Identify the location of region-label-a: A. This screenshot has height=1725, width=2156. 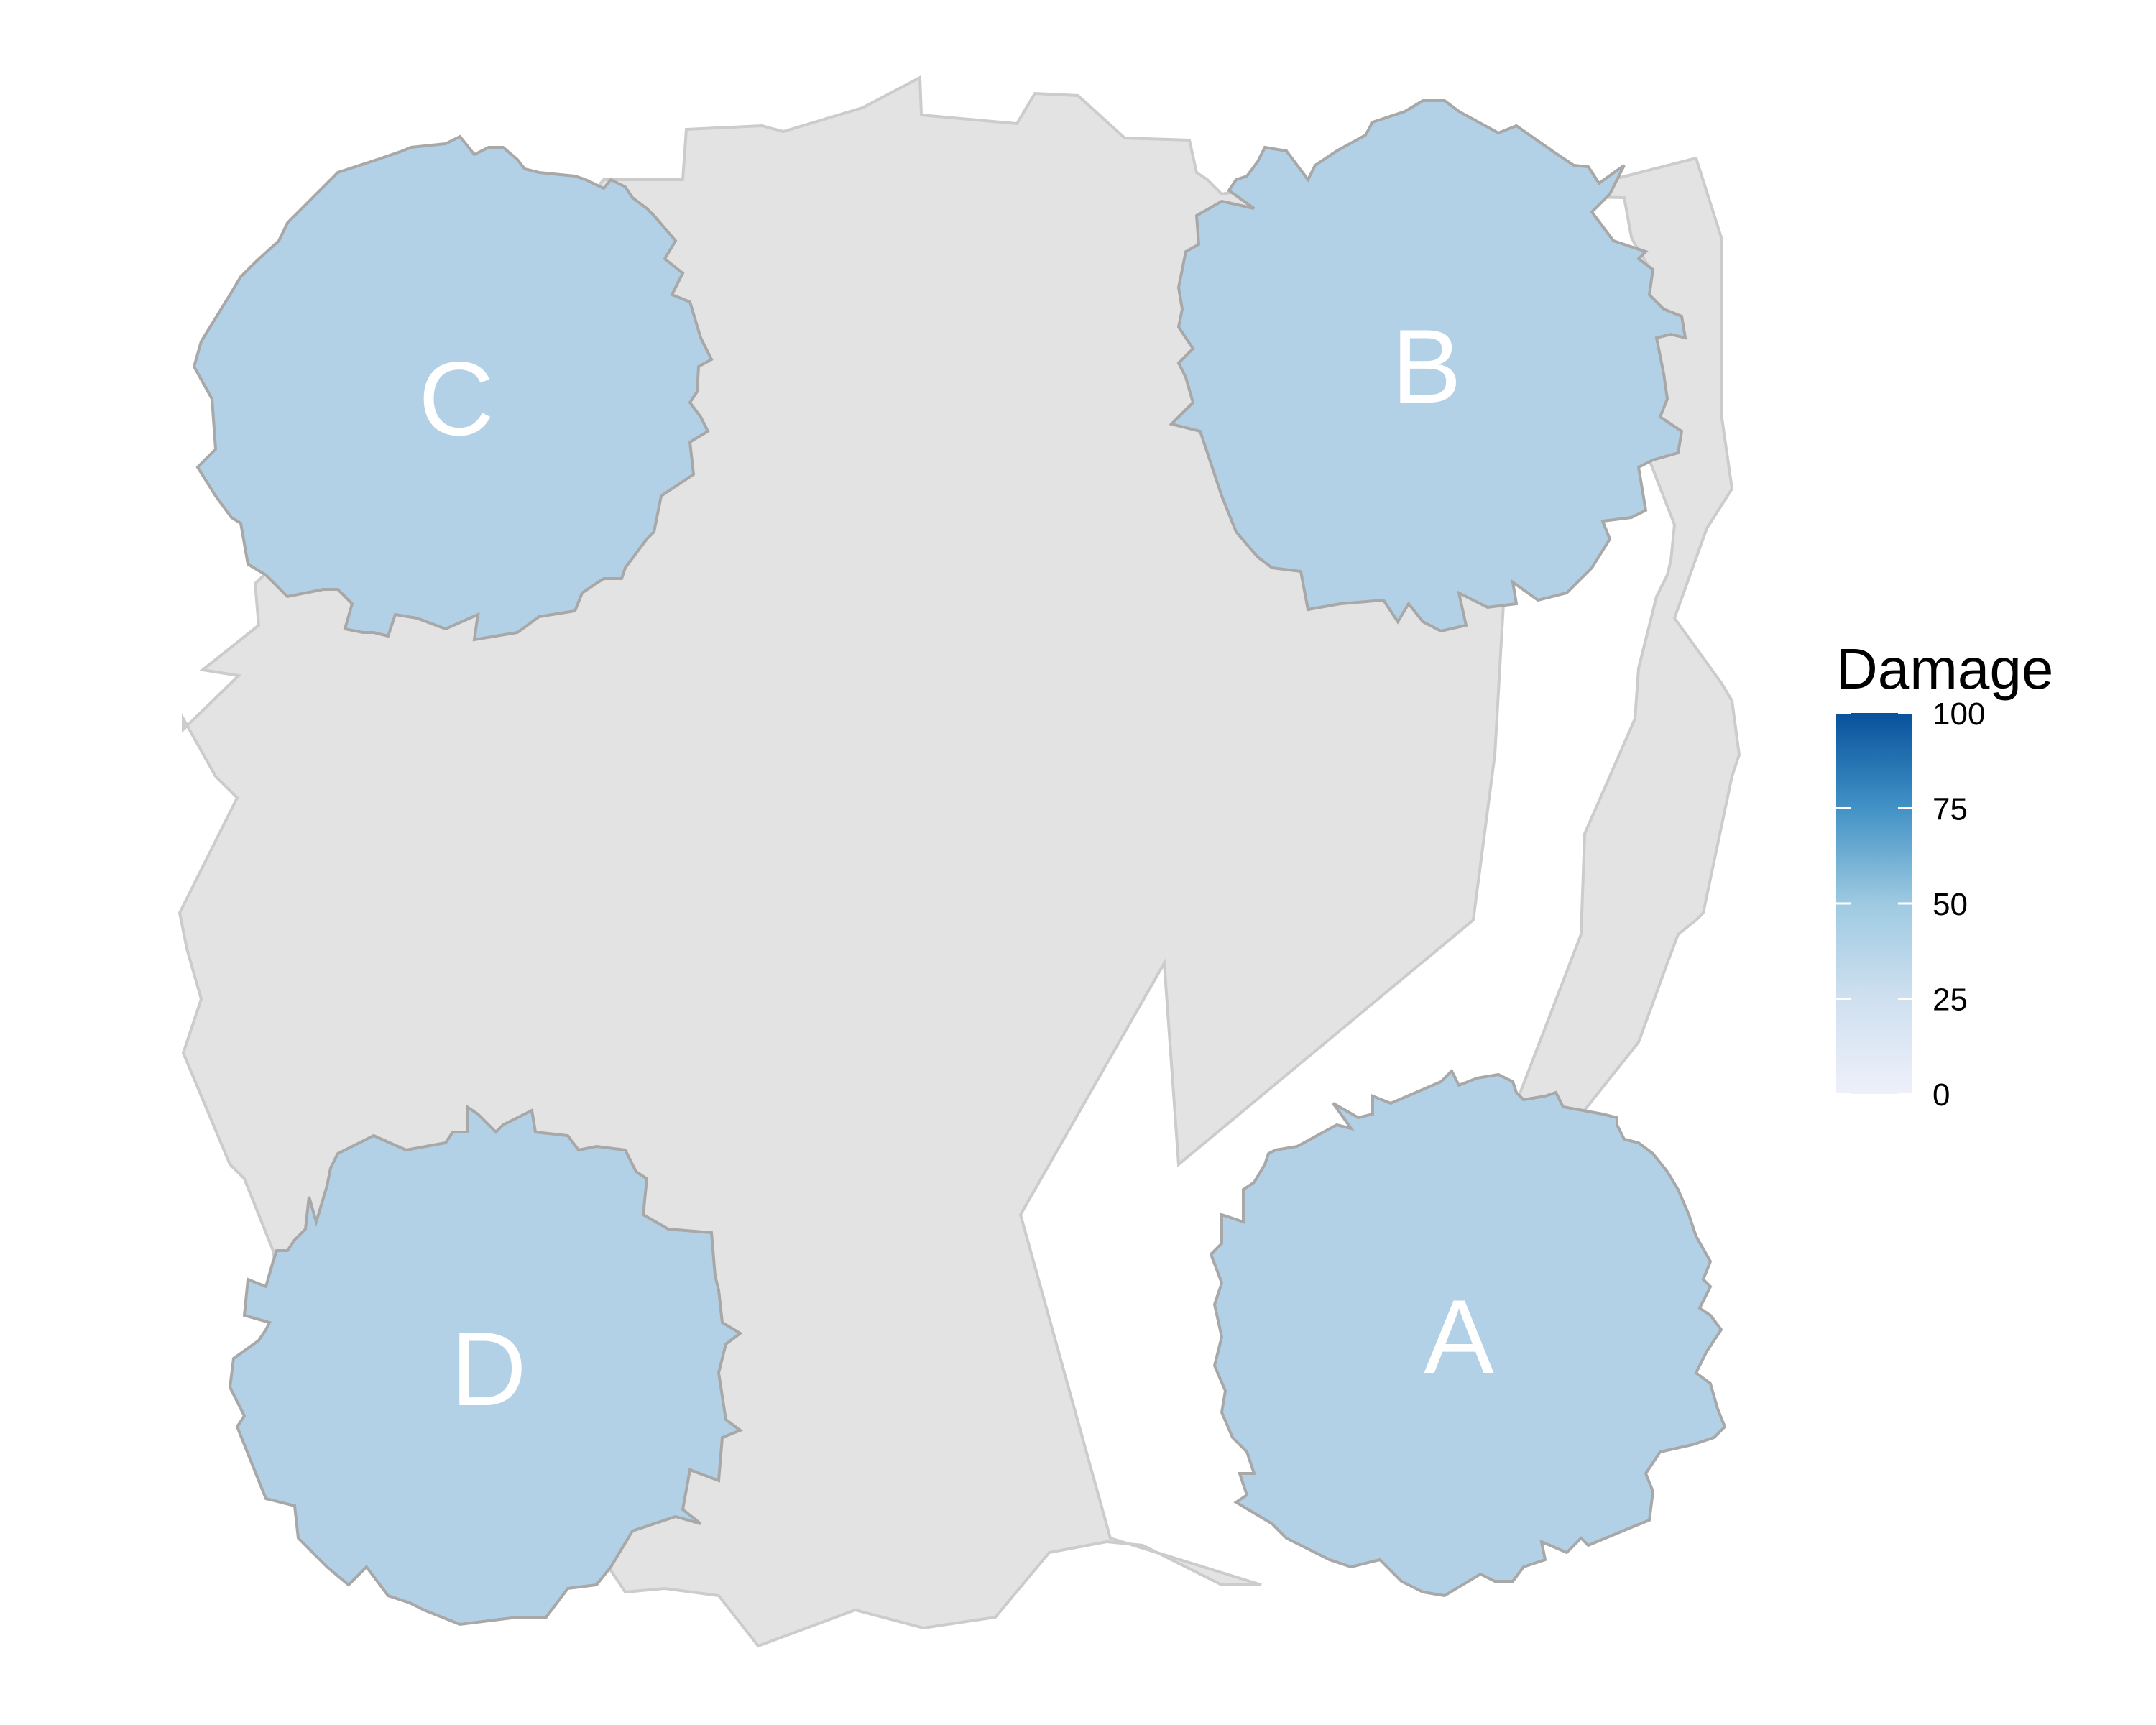
(1459, 1336).